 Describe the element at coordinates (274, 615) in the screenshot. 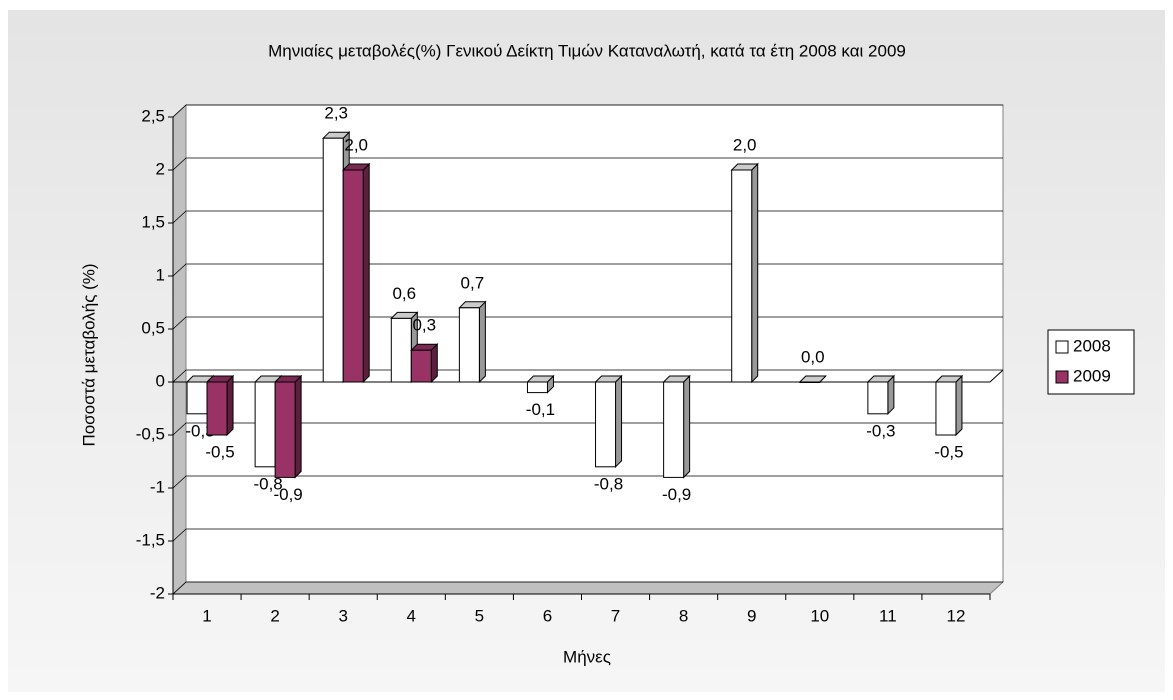

I see `x-tick-label: 2` at that location.